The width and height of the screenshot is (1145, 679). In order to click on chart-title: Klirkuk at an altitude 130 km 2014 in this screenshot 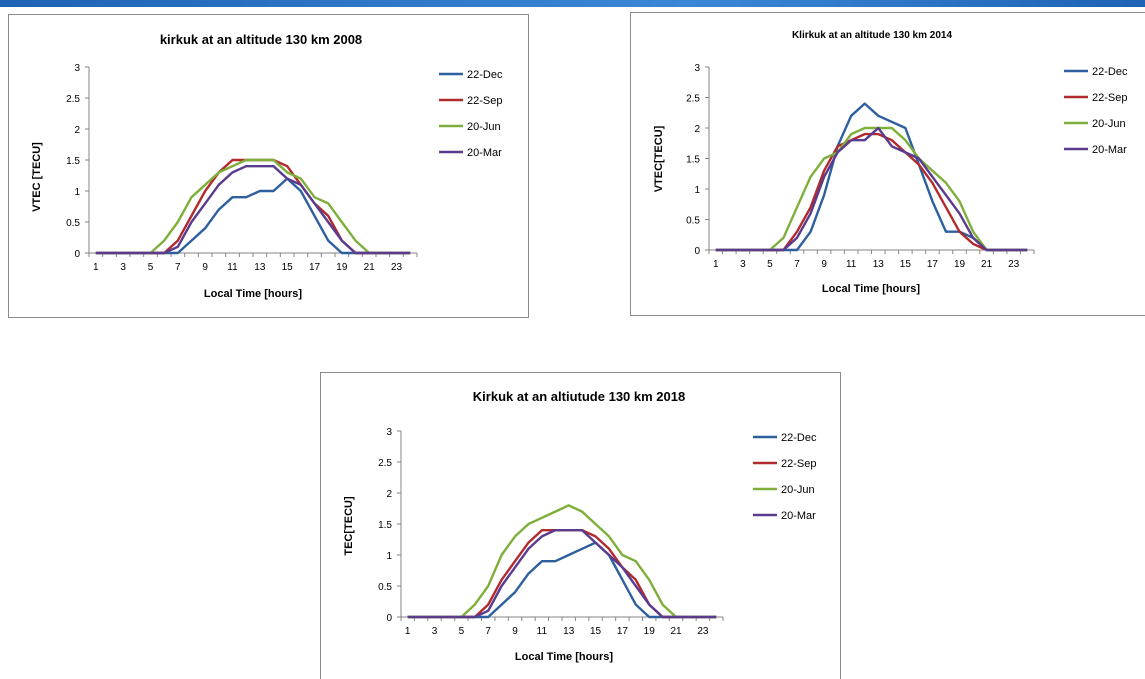, I will do `click(872, 35)`.